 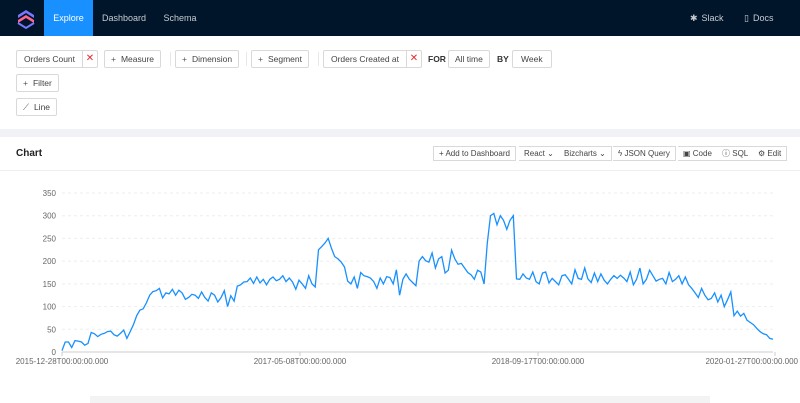 What do you see at coordinates (694, 18) in the screenshot?
I see `slack-icon: ✱` at bounding box center [694, 18].